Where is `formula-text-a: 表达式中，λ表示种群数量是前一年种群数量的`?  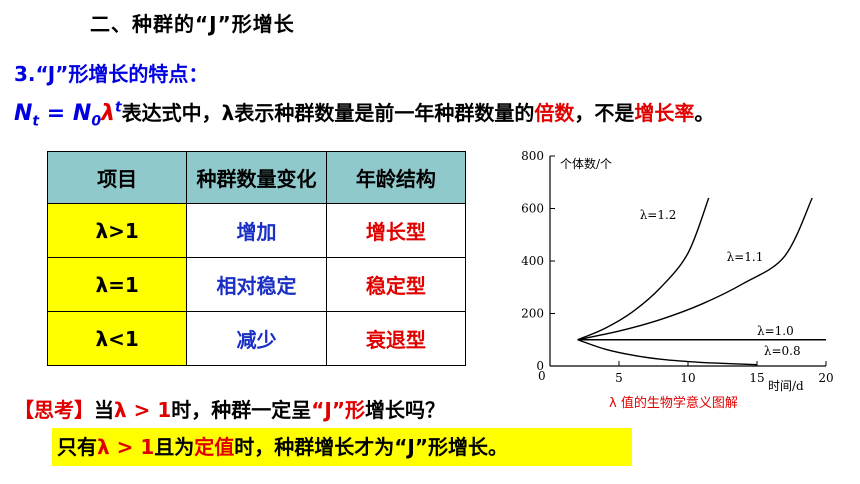 formula-text-a: 表达式中，λ表示种群数量是前一年种群数量的 is located at coordinates (328, 113).